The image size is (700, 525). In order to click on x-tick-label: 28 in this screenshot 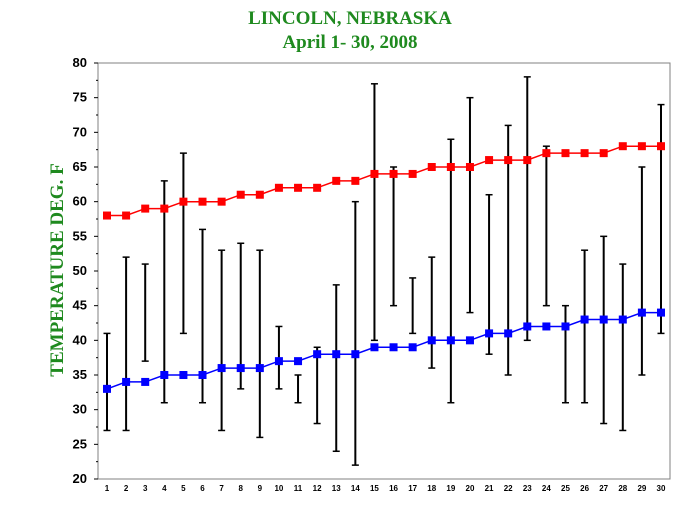, I will do `click(622, 488)`.